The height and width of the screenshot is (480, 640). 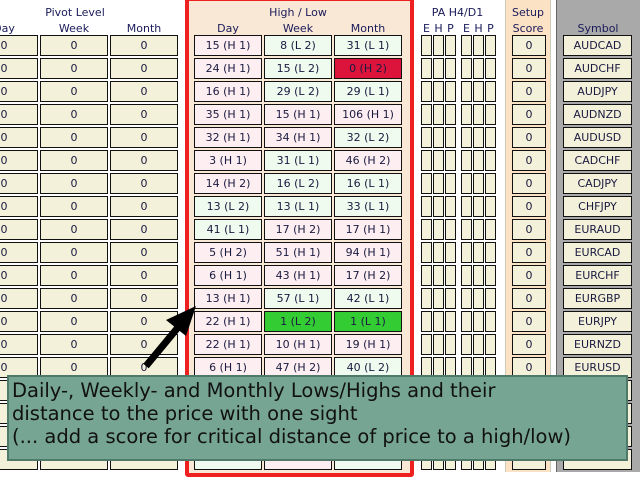 I want to click on symbol-button: AUDNZD, so click(x=597, y=114).